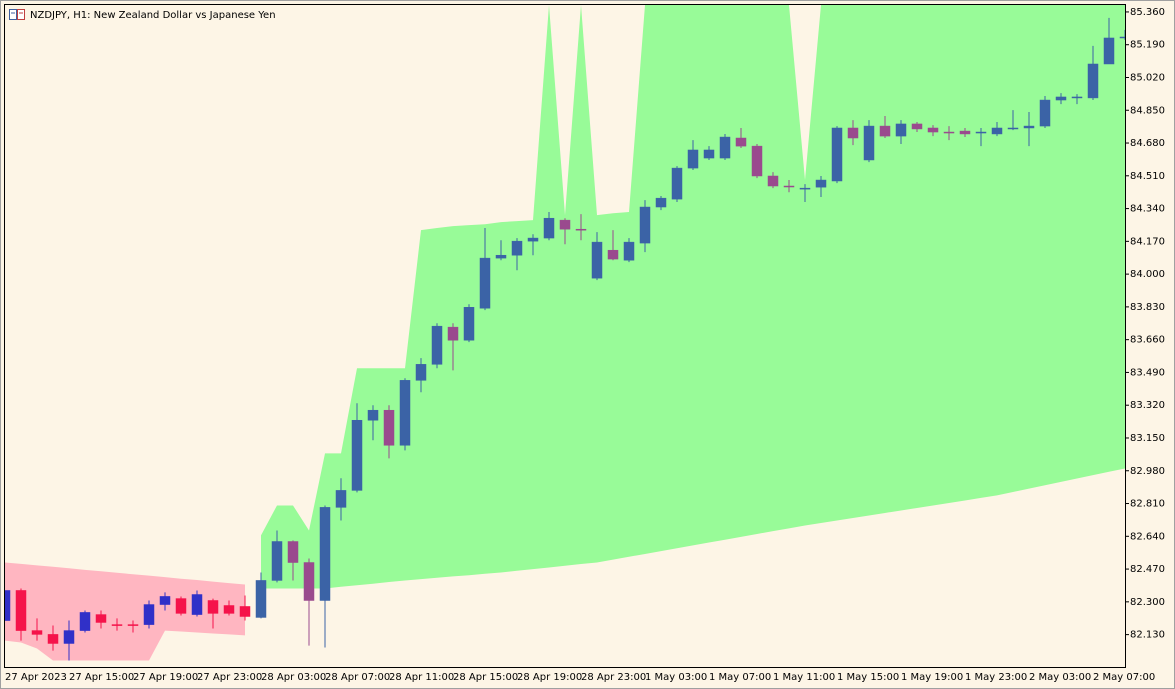 Image resolution: width=1175 pixels, height=689 pixels. What do you see at coordinates (804, 677) in the screenshot?
I see `x-tick-label: 1 May 11:00` at bounding box center [804, 677].